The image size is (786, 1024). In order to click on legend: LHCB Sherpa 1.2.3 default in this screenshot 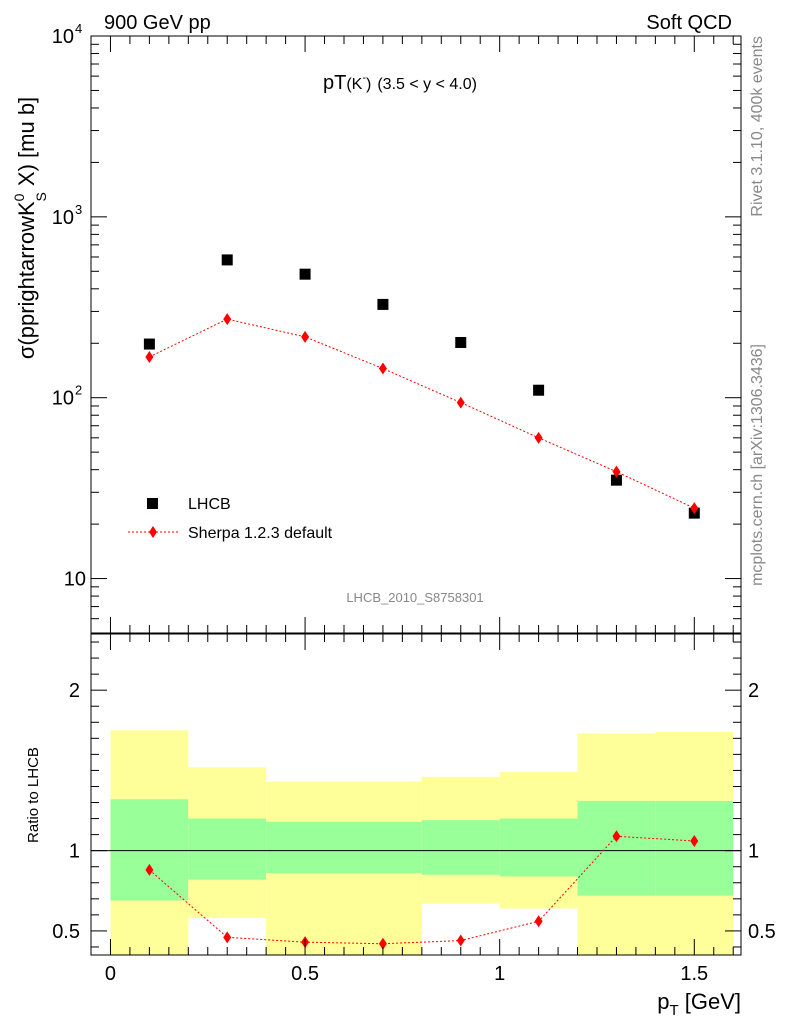, I will do `click(230, 519)`.